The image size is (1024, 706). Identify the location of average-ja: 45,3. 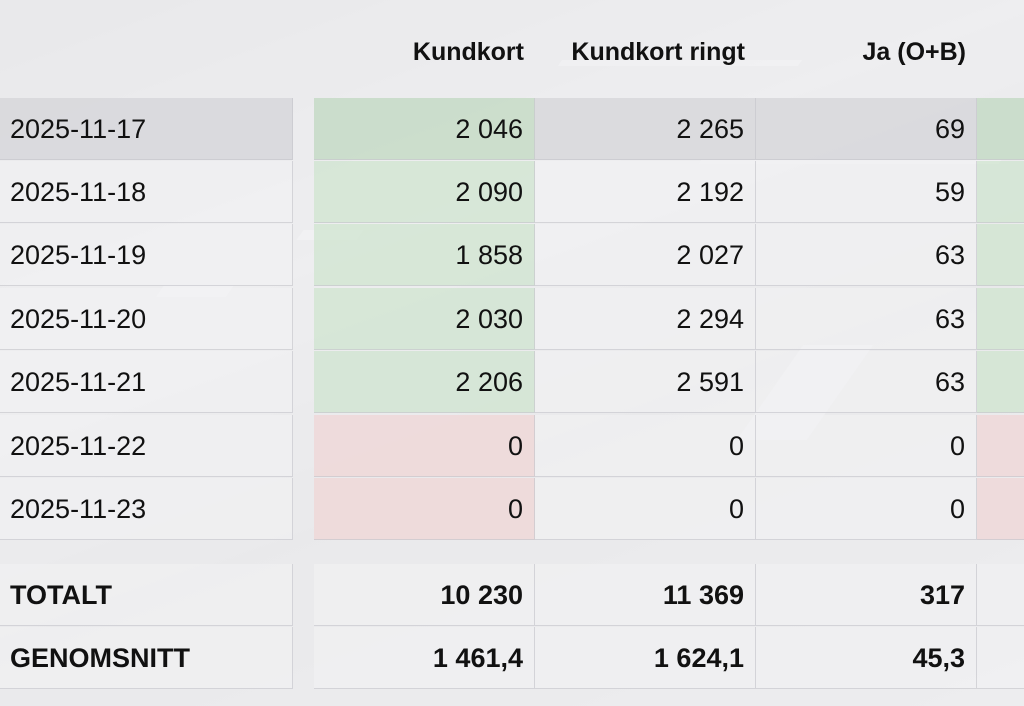
(866, 658).